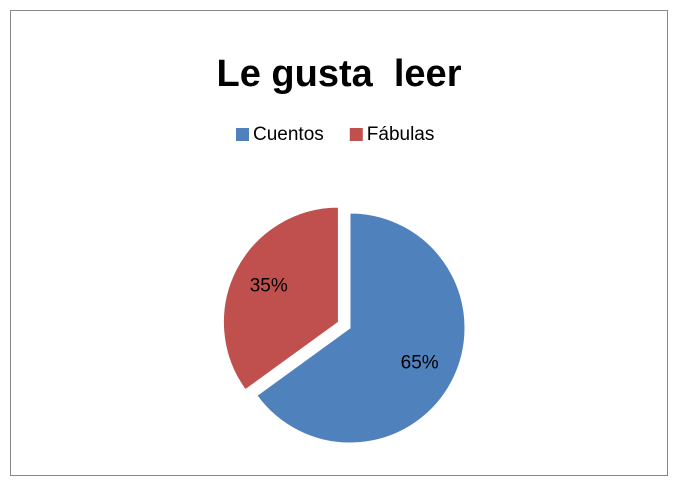 The width and height of the screenshot is (677, 488). I want to click on legend-label: Cuentos, so click(288, 134).